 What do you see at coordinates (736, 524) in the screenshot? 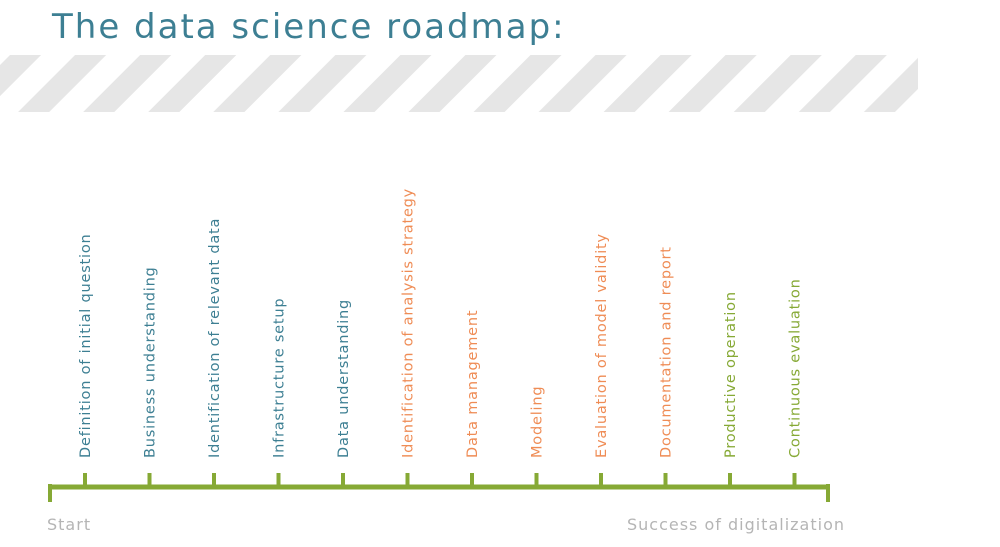
I see `end-label: Success of digitalization` at bounding box center [736, 524].